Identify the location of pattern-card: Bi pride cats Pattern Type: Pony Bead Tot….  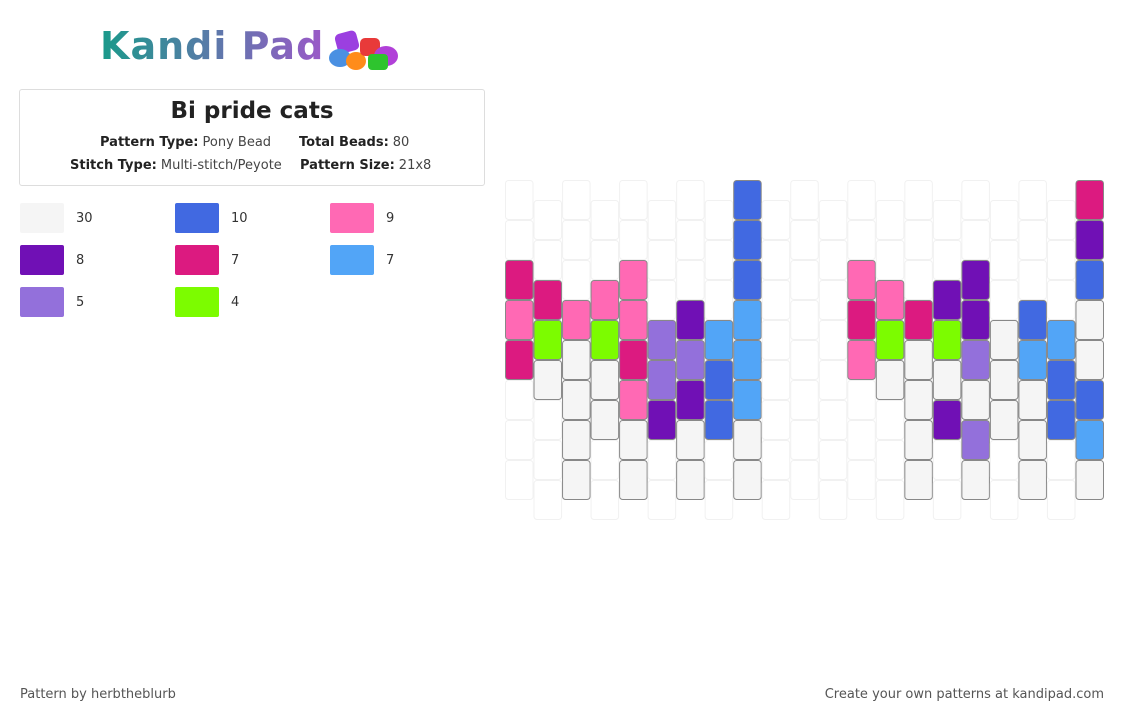
(252, 137).